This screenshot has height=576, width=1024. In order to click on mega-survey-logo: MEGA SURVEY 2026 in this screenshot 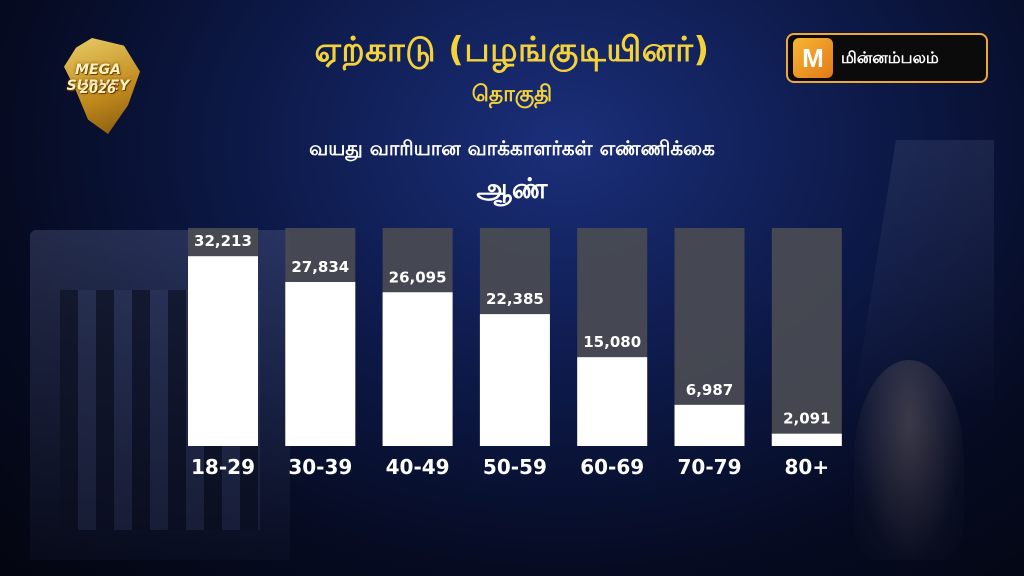, I will do `click(98, 86)`.